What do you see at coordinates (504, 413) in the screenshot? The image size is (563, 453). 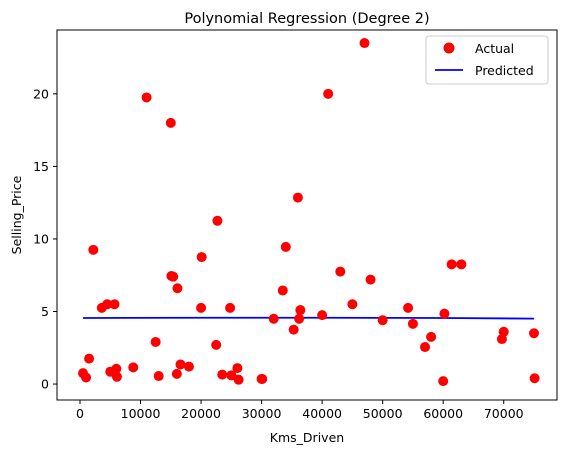 I see `x-tick-label: 70000` at bounding box center [504, 413].